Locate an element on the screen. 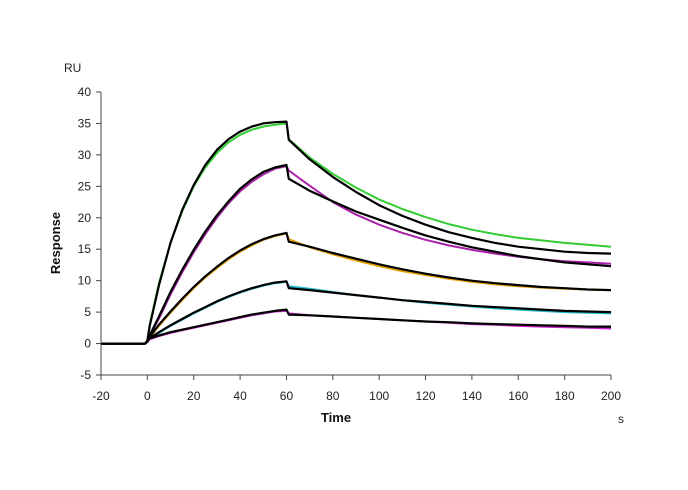  y-unit-label: RU is located at coordinates (72, 68).